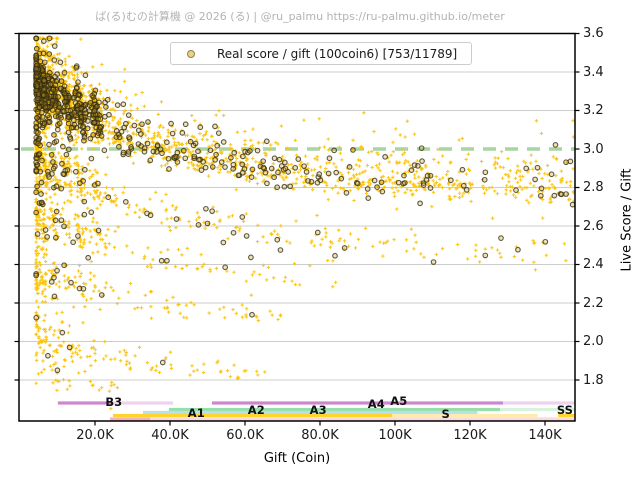  Describe the element at coordinates (593, 33) in the screenshot. I see `y-tick-label: 3.6` at that location.